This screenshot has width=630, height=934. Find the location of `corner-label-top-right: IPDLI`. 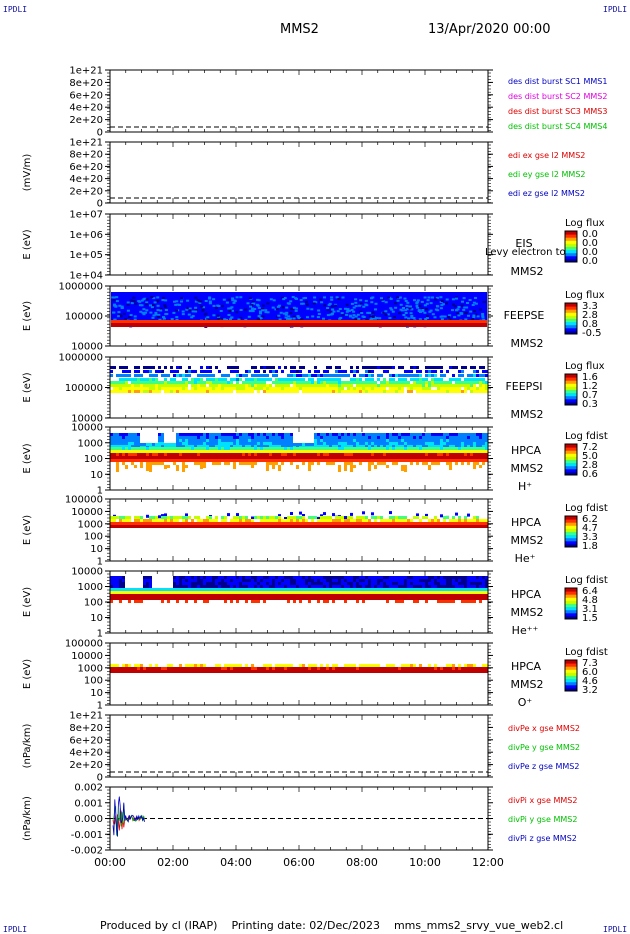

corner-label-top-right: IPDLI is located at coordinates (615, 9).